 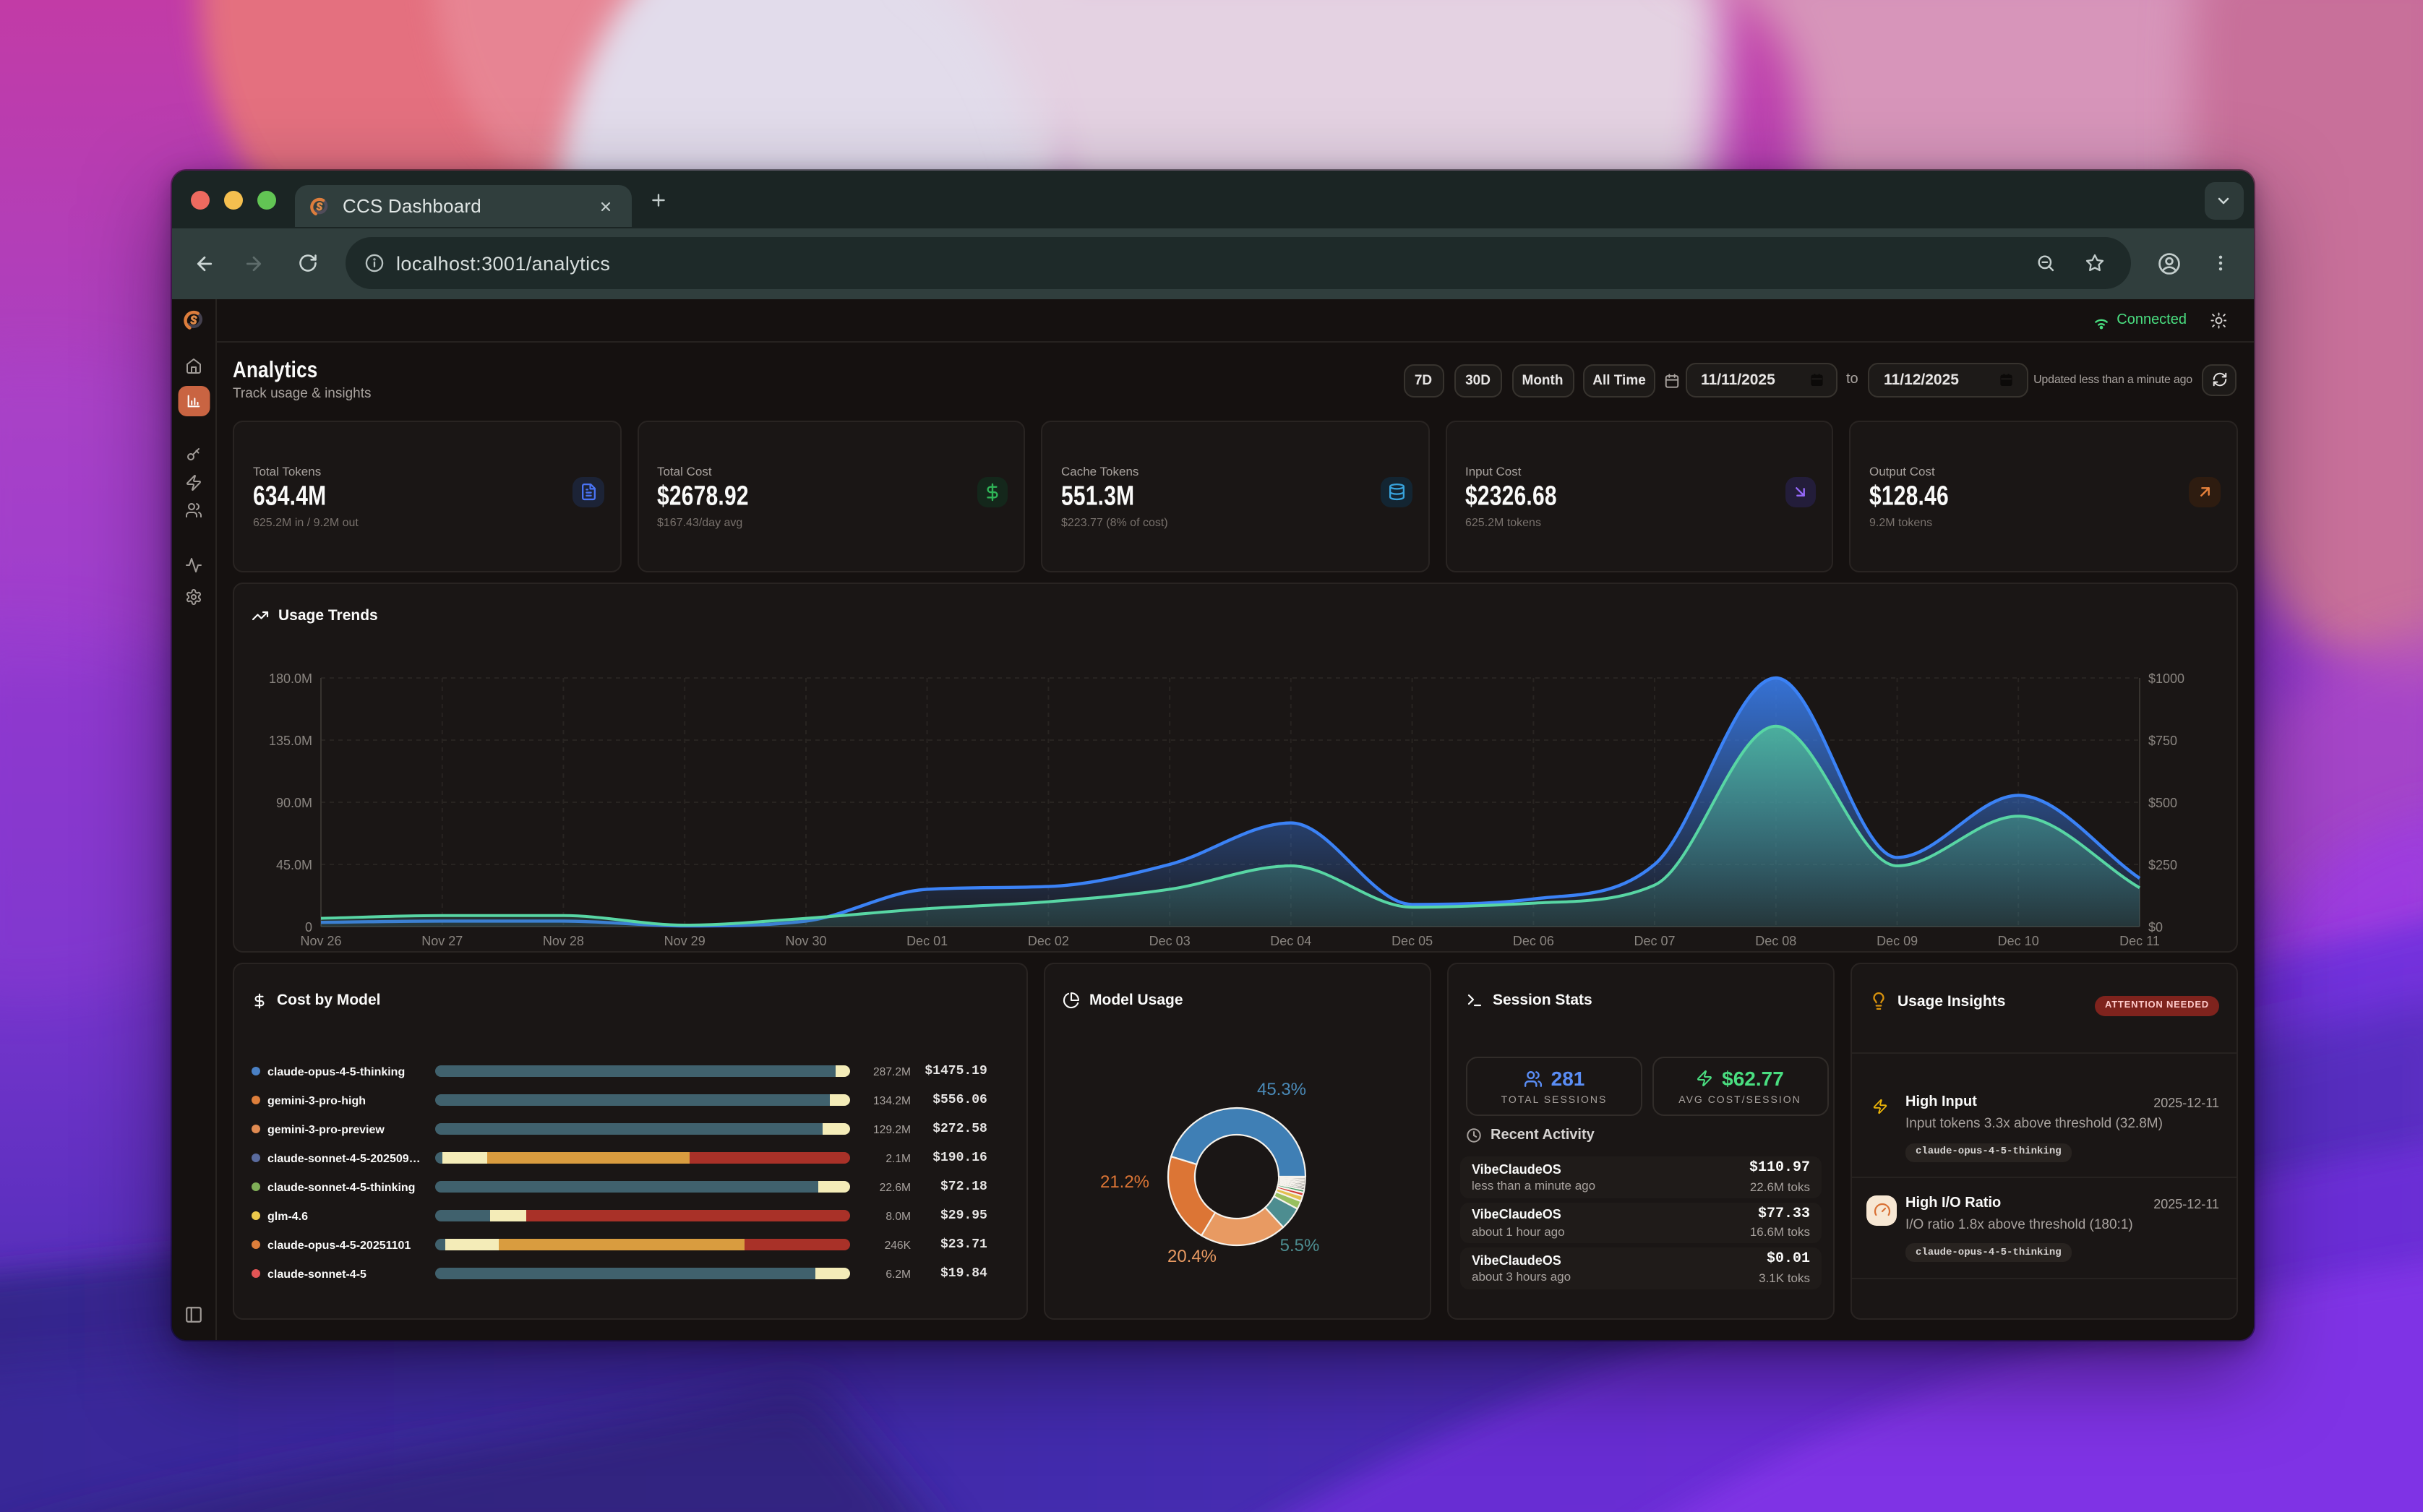 What do you see at coordinates (290, 741) in the screenshot?
I see `svg-text: 135.0M` at bounding box center [290, 741].